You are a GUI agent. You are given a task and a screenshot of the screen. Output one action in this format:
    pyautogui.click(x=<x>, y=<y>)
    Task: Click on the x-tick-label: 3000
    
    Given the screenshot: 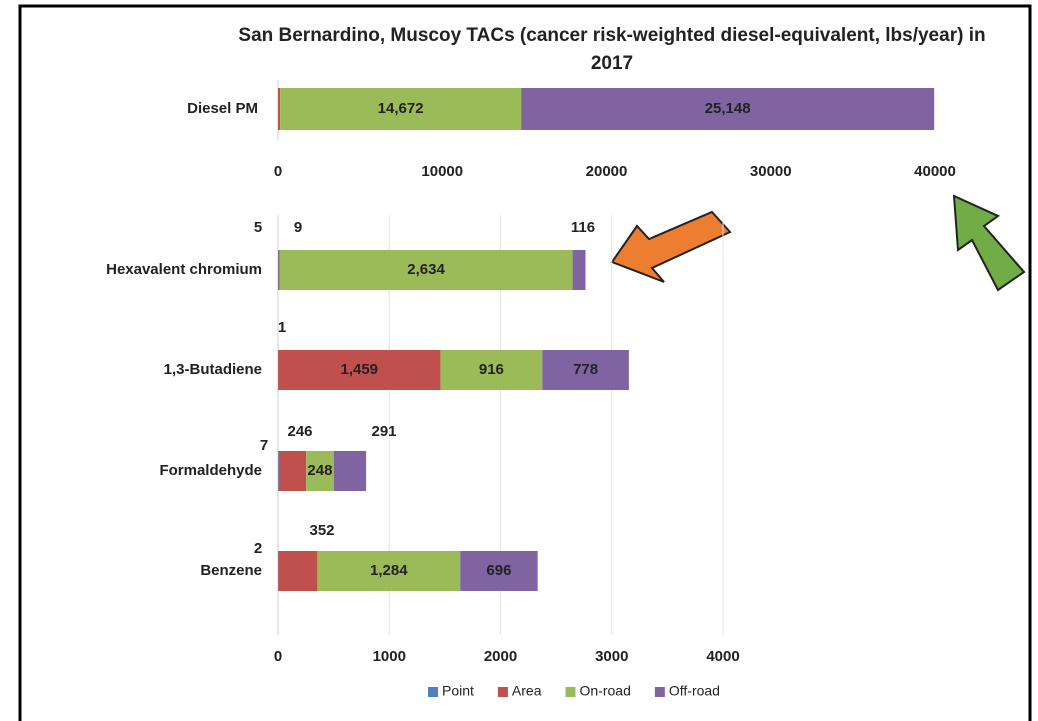 What is the action you would take?
    pyautogui.click(x=611, y=656)
    